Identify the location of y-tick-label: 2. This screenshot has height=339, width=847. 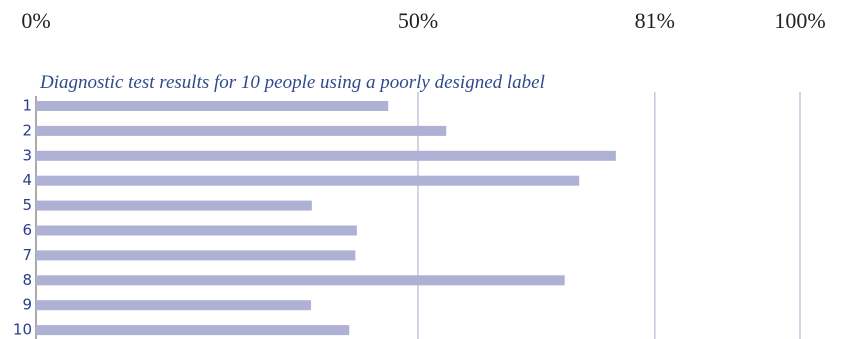
(27, 130).